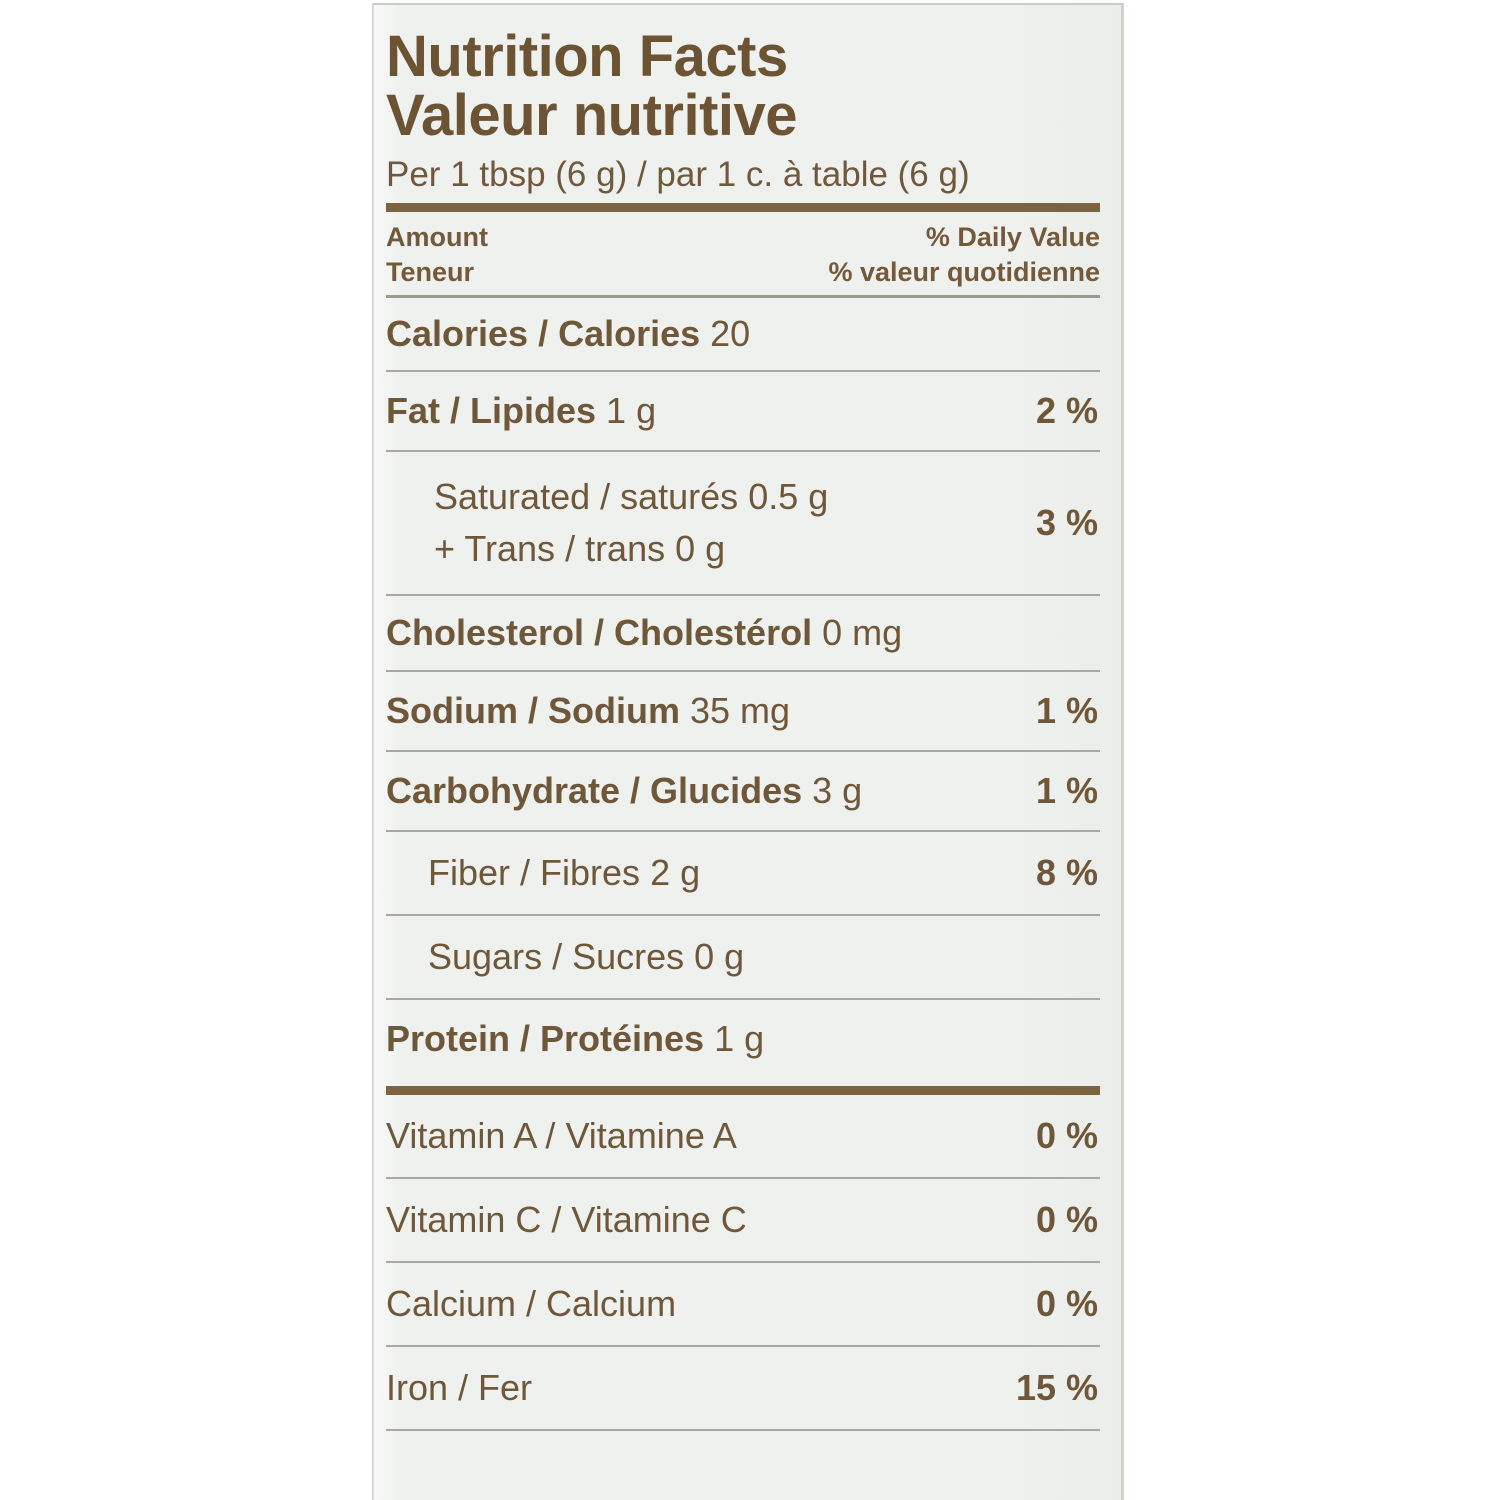 Image resolution: width=1500 pixels, height=1500 pixels. Describe the element at coordinates (964, 271) in the screenshot. I see `daily-value-label-fr: % valeur quotidienne` at that location.